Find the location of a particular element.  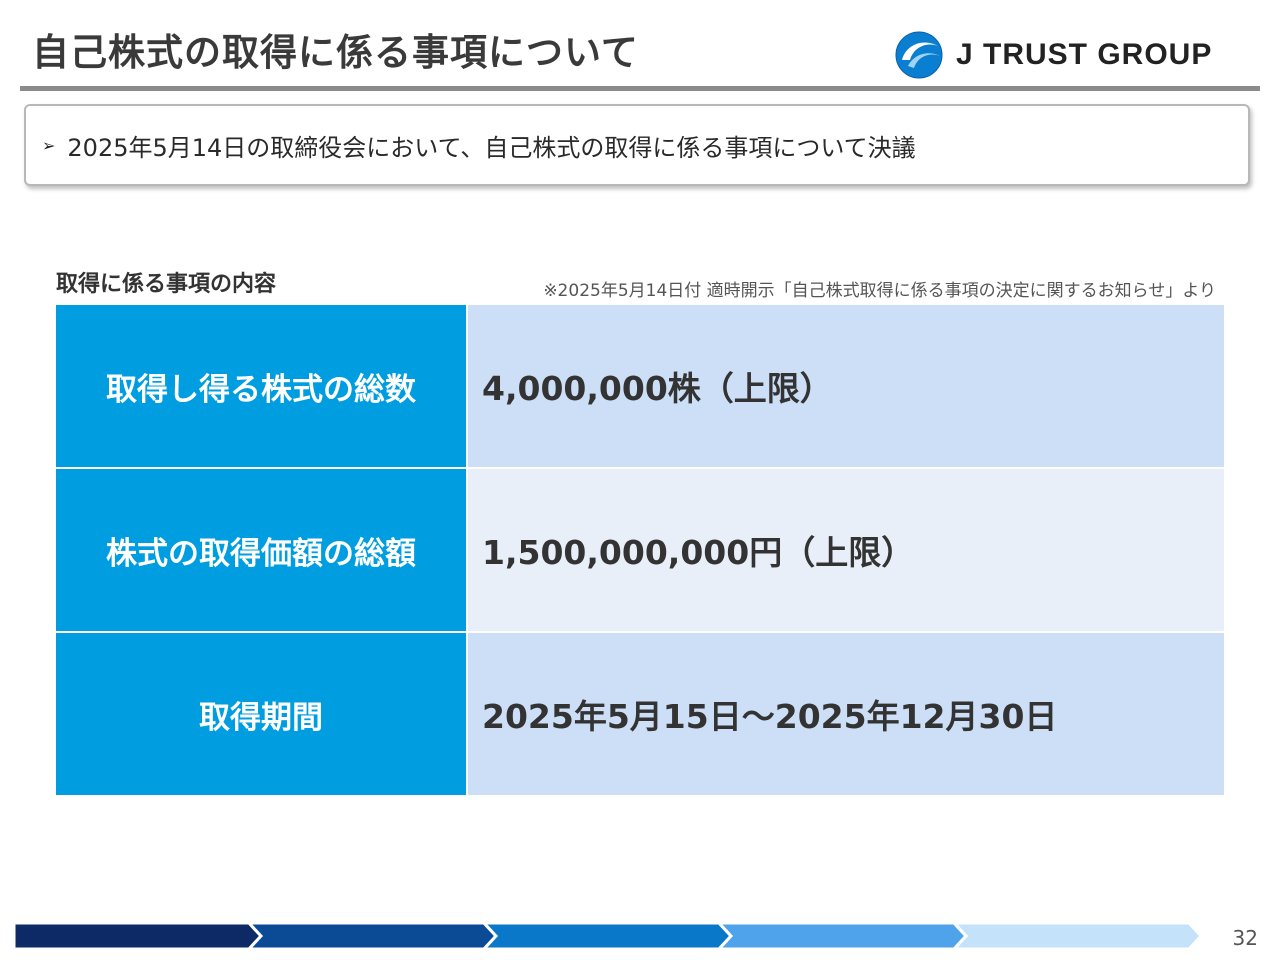

footer-decorative-bar is located at coordinates (619, 936).